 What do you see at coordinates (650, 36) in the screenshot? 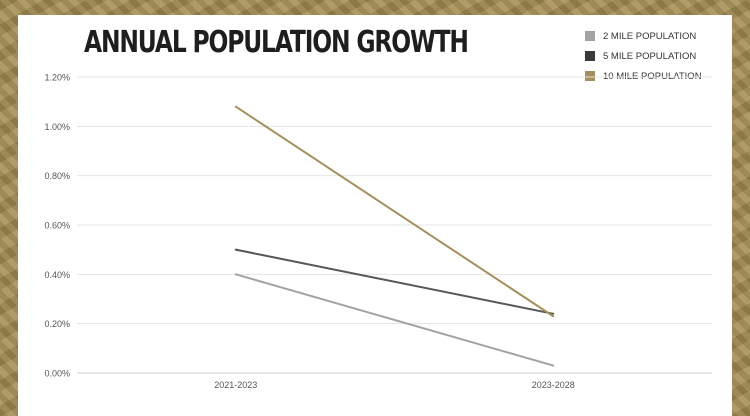
I see `legend-label-2-mile: 2 MILE POPULATION` at bounding box center [650, 36].